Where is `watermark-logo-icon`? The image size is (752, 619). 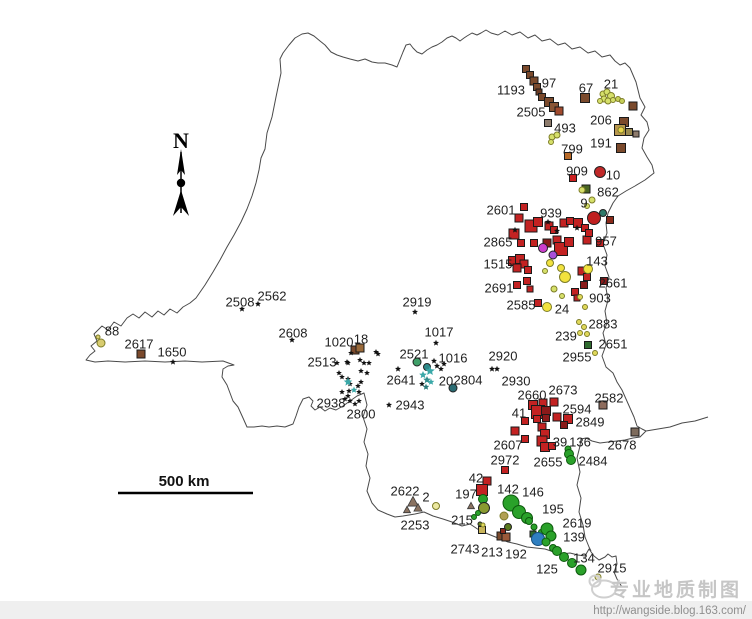
watermark-logo-icon is located at coordinates (602, 586).